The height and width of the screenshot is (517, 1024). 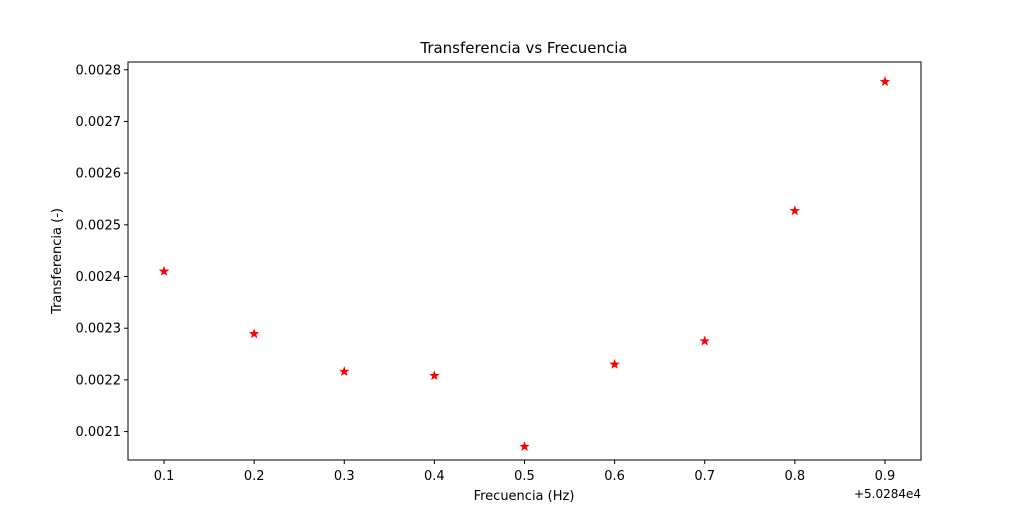 What do you see at coordinates (99, 70) in the screenshot?
I see `y-tick-label: 0.0028` at bounding box center [99, 70].